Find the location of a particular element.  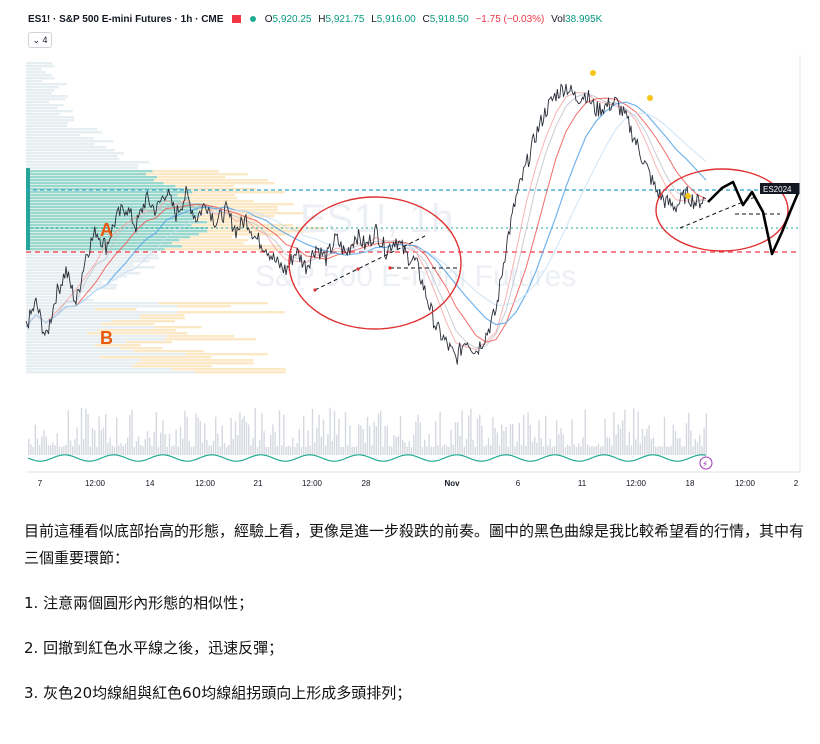

indicator-collapse-button: ⌄ 4 is located at coordinates (40, 40).